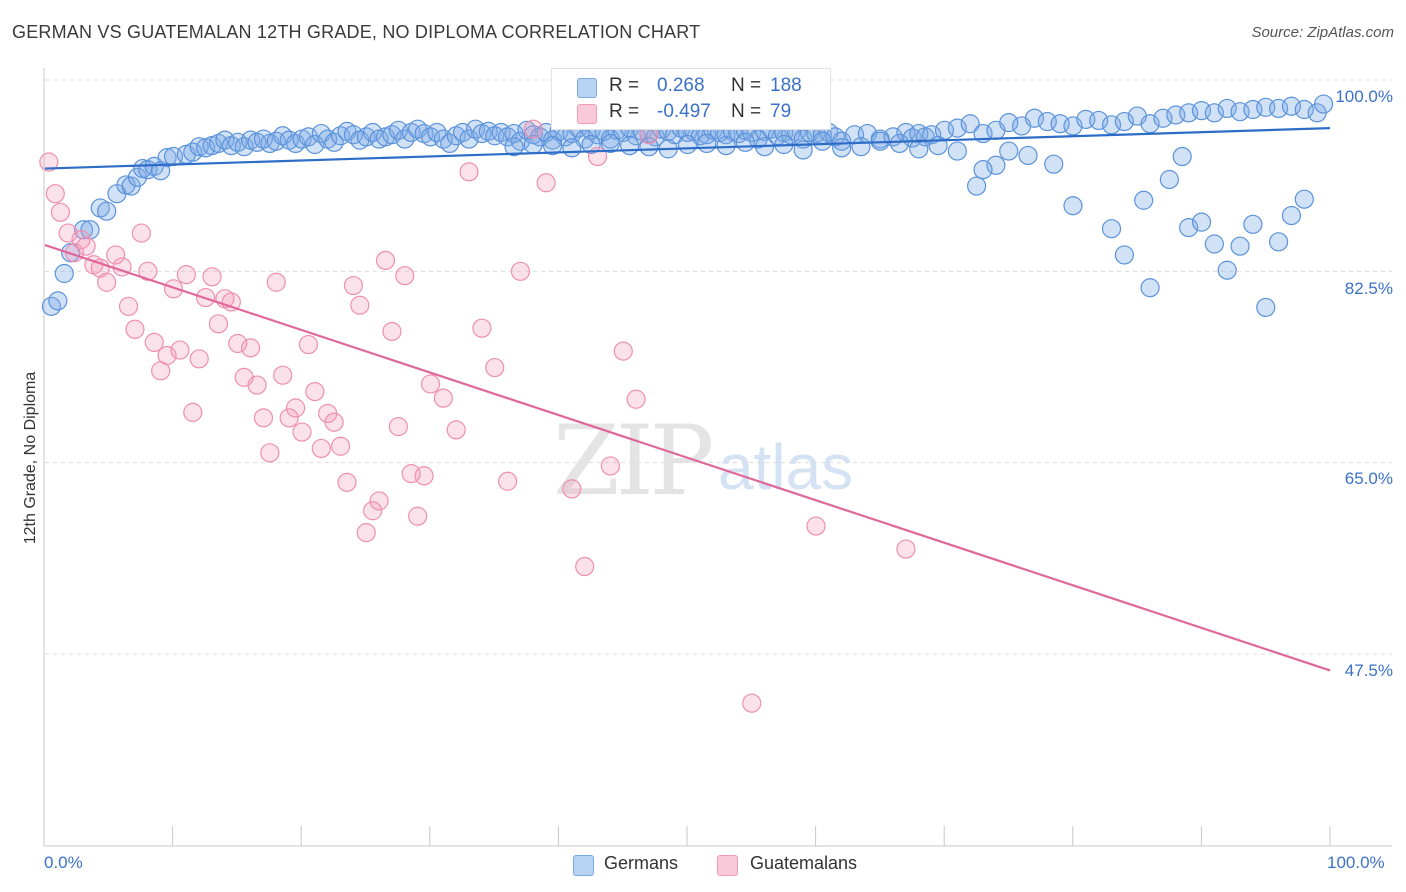  I want to click on y-tick-label: 65.0%, so click(1368, 478).